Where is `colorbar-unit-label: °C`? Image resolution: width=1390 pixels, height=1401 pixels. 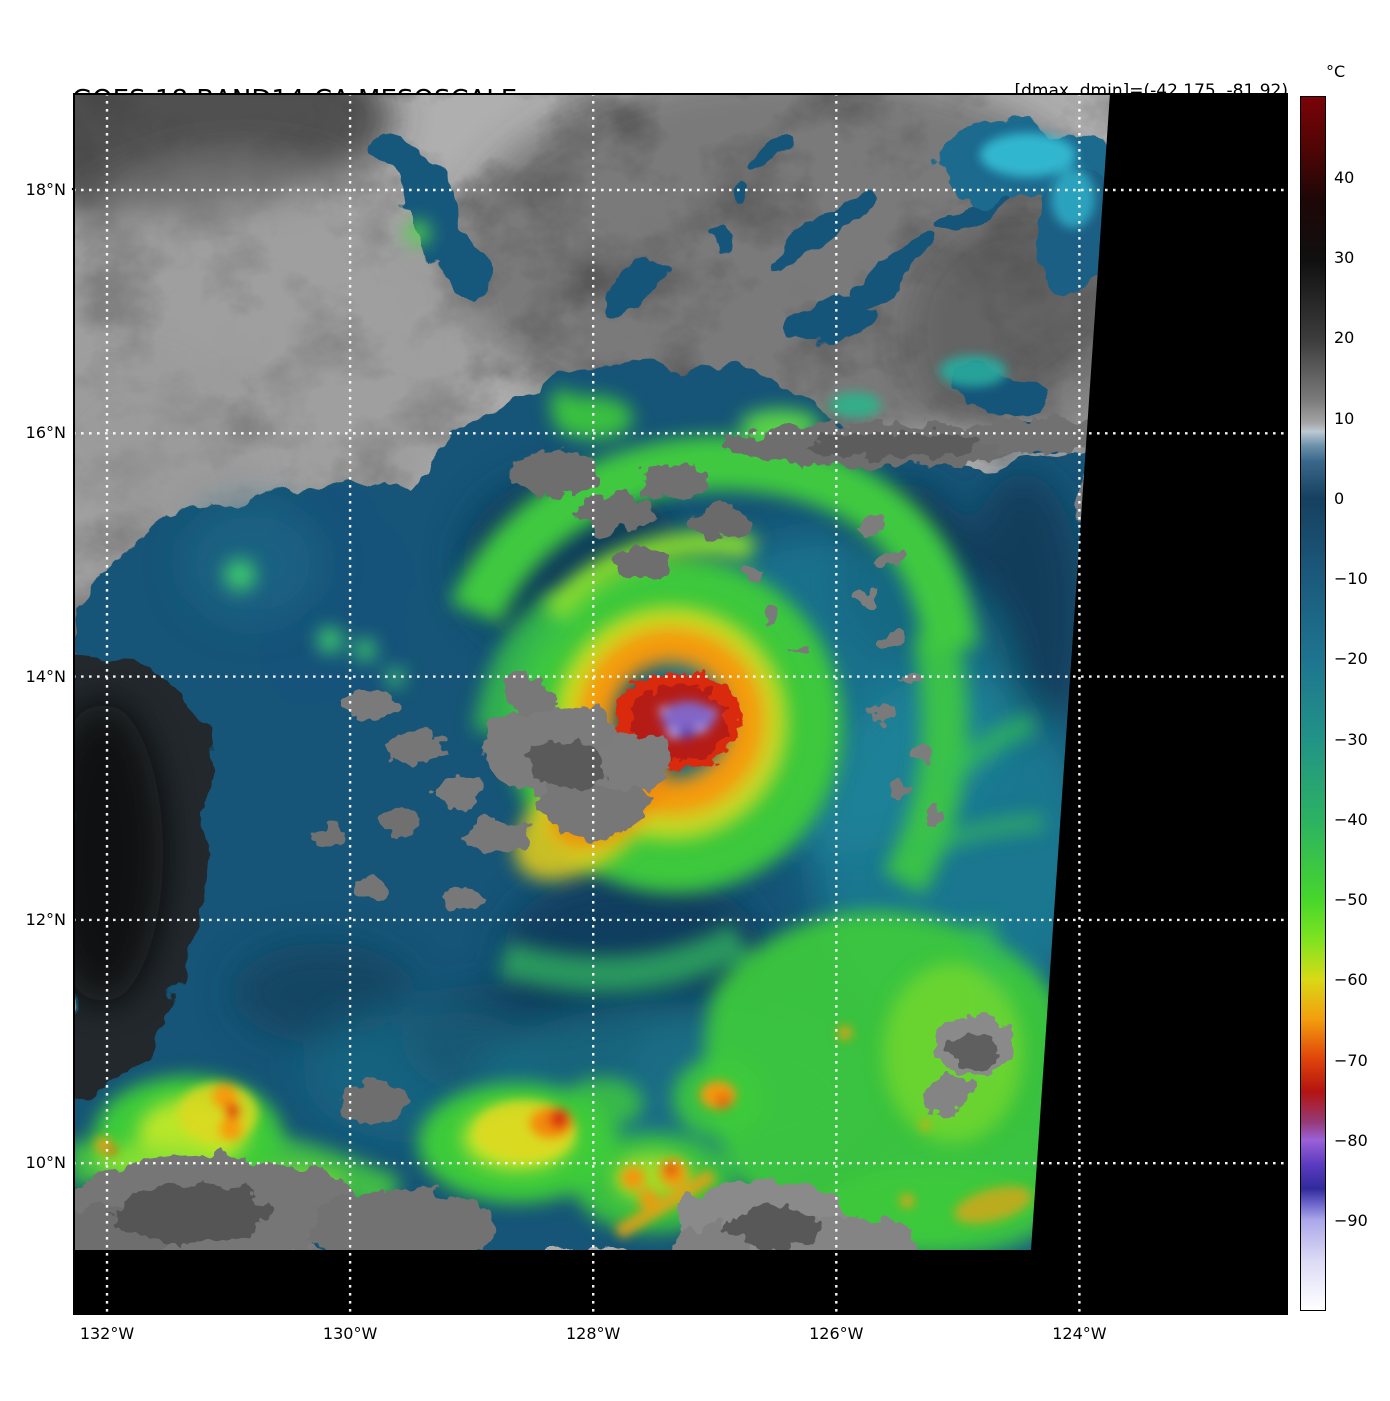
colorbar-unit-label: °C is located at coordinates (1336, 71).